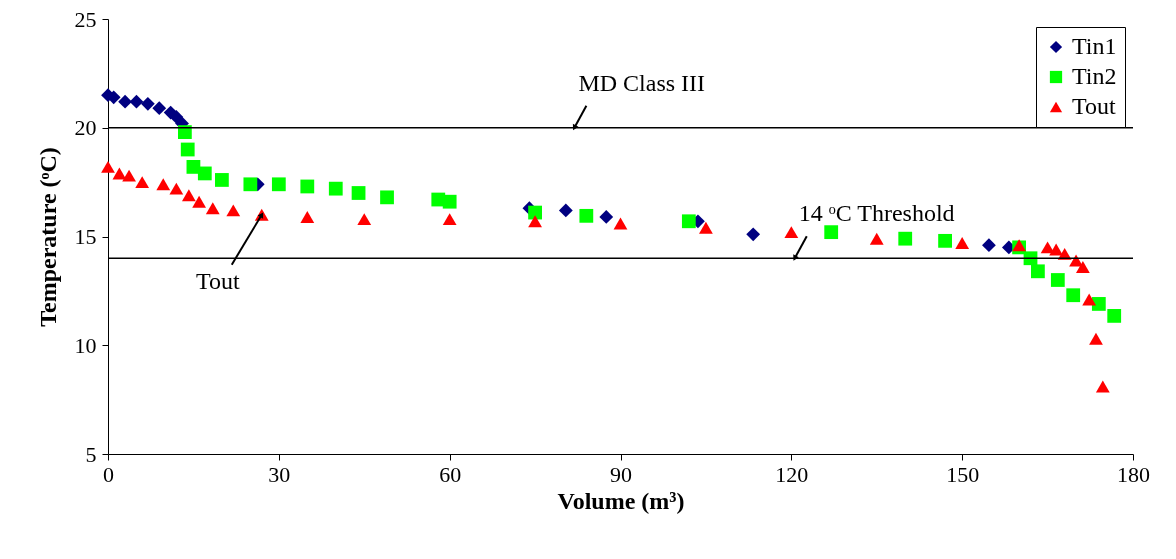 The height and width of the screenshot is (559, 1176). What do you see at coordinates (792, 474) in the screenshot?
I see `x-tick-label: 120` at bounding box center [792, 474].